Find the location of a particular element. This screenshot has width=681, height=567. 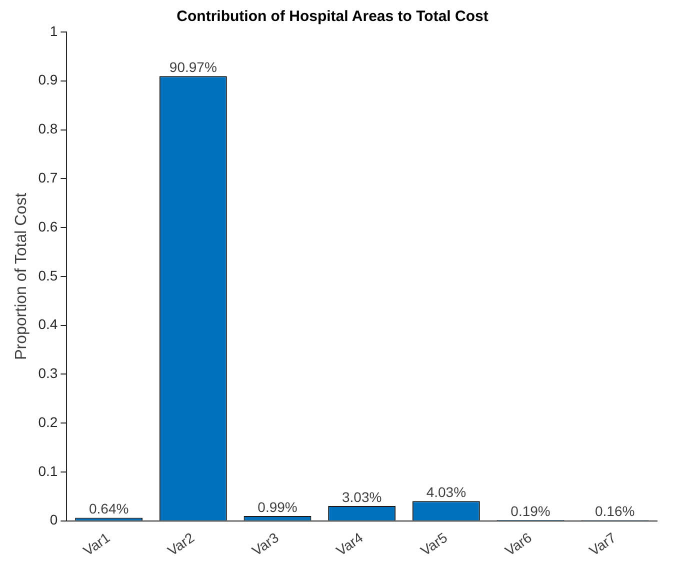

data-label: 0.16% is located at coordinates (614, 510).